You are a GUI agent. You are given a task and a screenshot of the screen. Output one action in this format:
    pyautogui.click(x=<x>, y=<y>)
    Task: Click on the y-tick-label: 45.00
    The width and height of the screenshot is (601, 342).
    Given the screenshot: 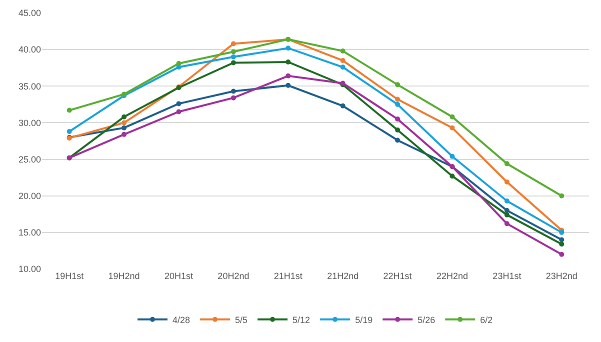 What is the action you would take?
    pyautogui.click(x=29, y=13)
    